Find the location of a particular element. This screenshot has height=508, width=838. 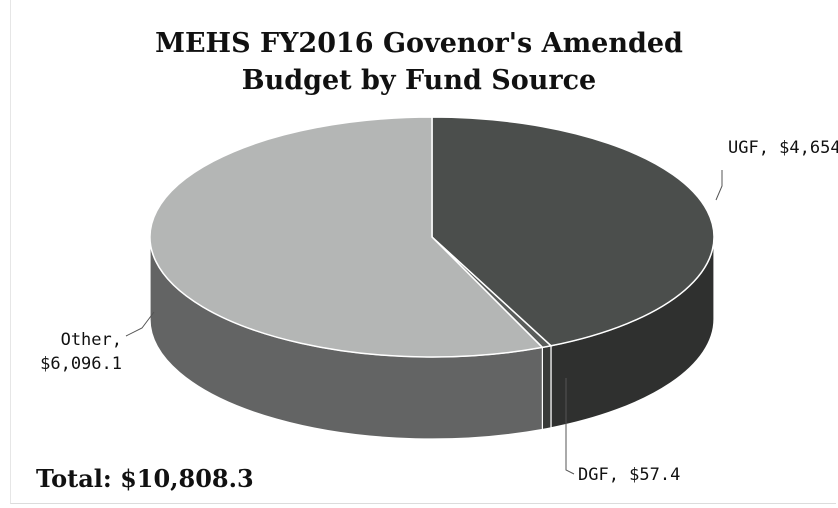

chart-title-line-2: Budget by Fund Source is located at coordinates (419, 80).